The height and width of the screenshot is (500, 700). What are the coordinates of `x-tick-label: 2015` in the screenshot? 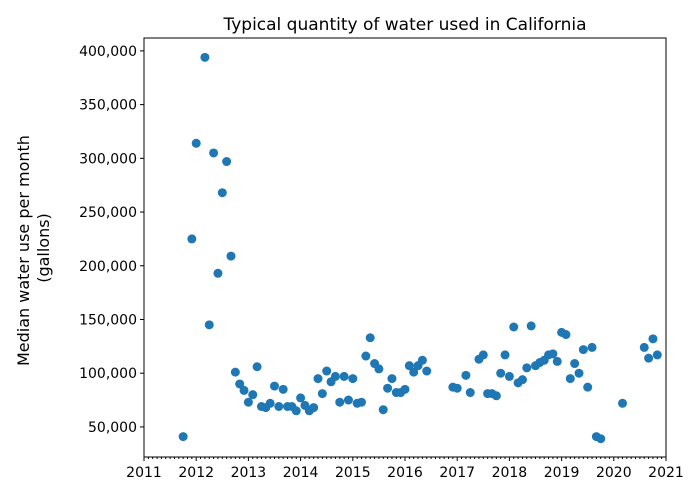 It's located at (353, 473).